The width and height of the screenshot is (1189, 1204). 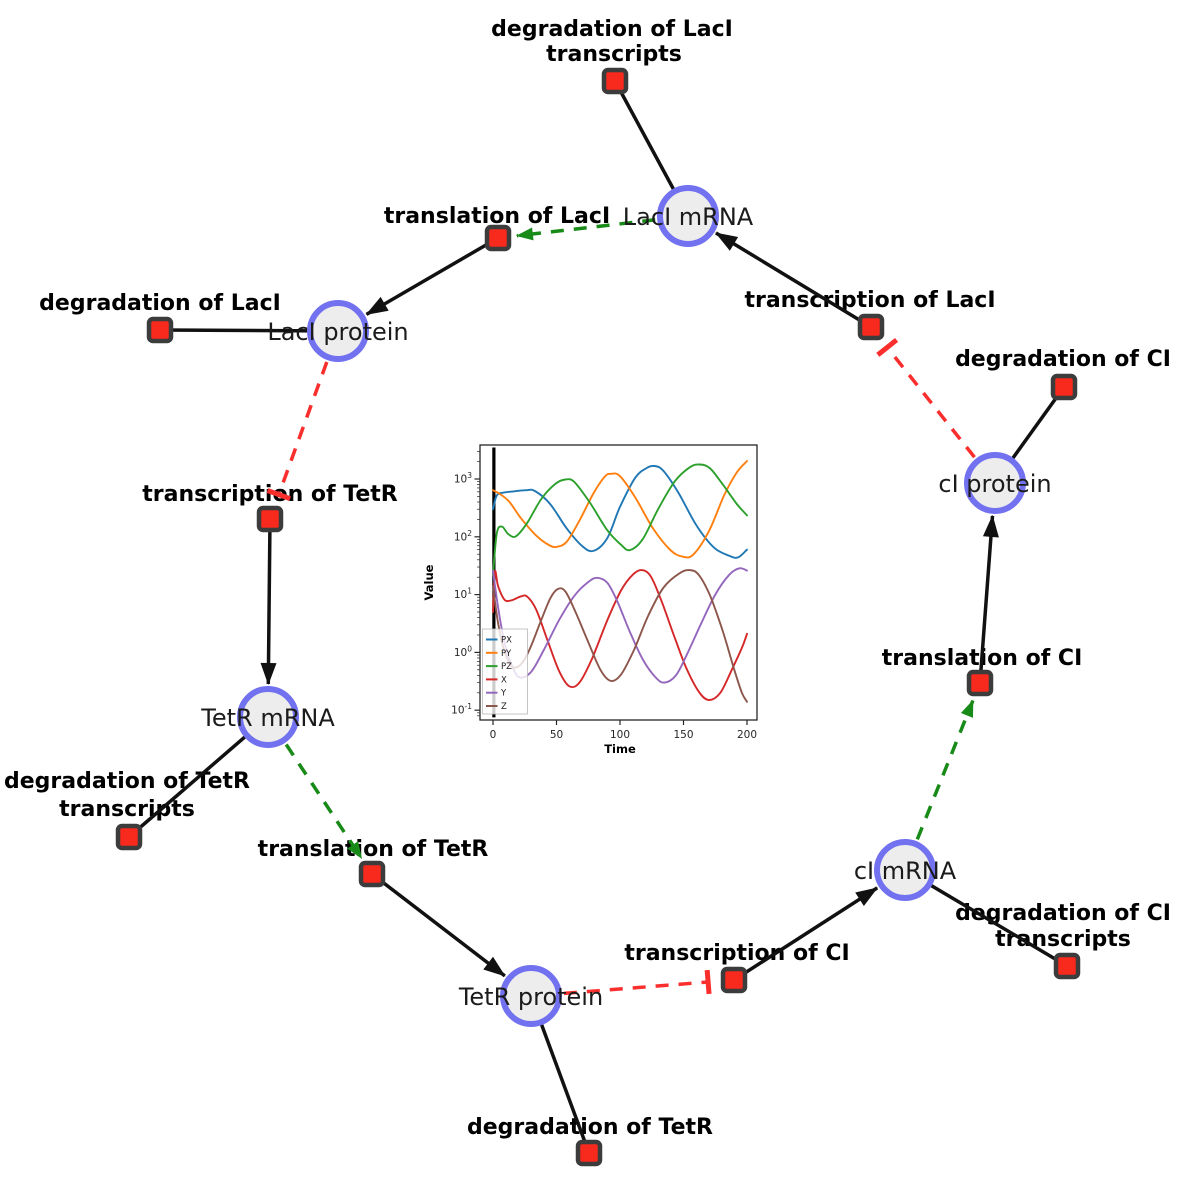 I want to click on chart-series-PY, so click(x=620, y=509).